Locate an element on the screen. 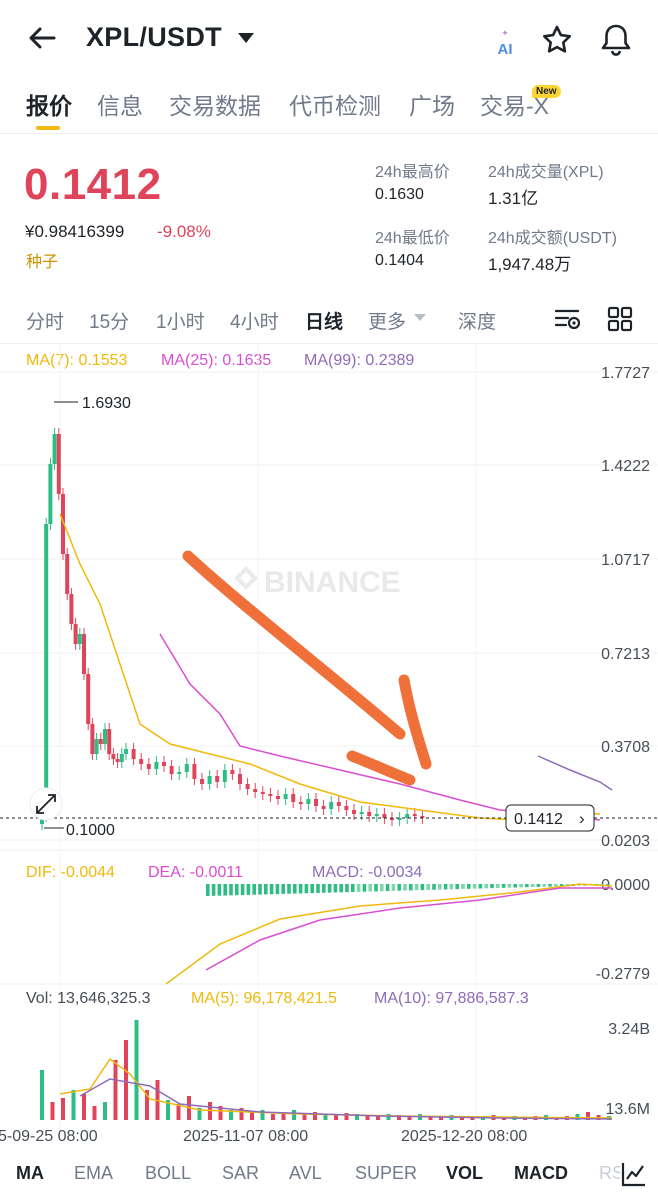  tab-token-check: 代币检测 is located at coordinates (335, 106).